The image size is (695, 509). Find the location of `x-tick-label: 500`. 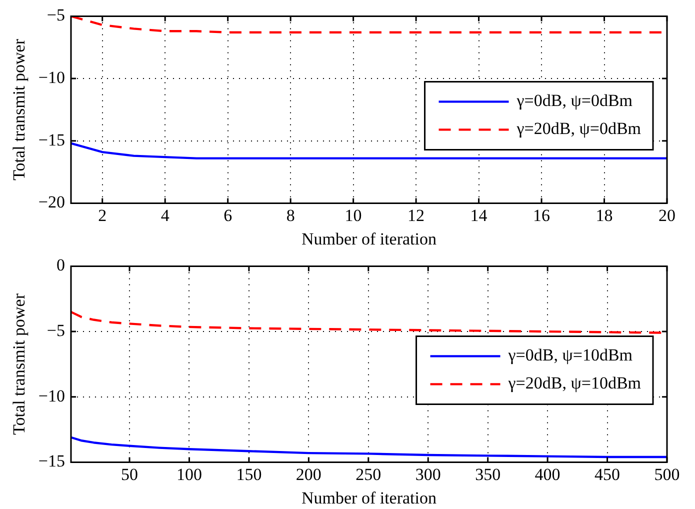

x-tick-label: 500 is located at coordinates (667, 474).